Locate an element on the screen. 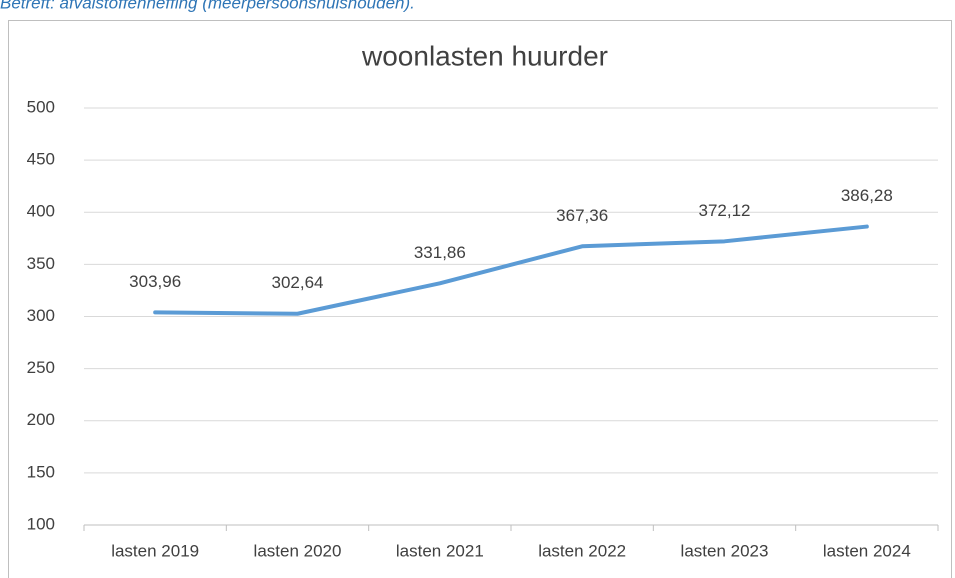 The width and height of the screenshot is (955, 578). data-label: 386,28 is located at coordinates (867, 195).